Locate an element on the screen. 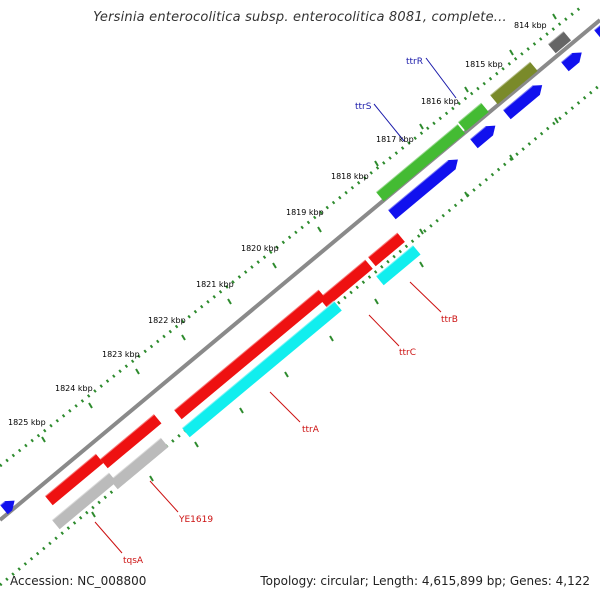 The width and height of the screenshot is (600, 600). ruler-label-1825: 1825 kbp is located at coordinates (27, 422).